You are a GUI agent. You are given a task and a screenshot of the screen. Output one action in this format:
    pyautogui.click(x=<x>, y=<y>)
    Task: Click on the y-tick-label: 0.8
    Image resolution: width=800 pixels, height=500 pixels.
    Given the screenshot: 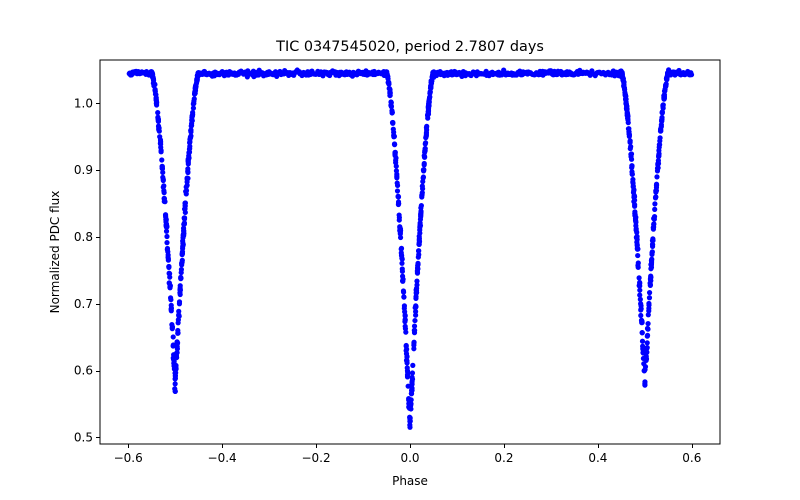 What is the action you would take?
    pyautogui.click(x=83, y=237)
    